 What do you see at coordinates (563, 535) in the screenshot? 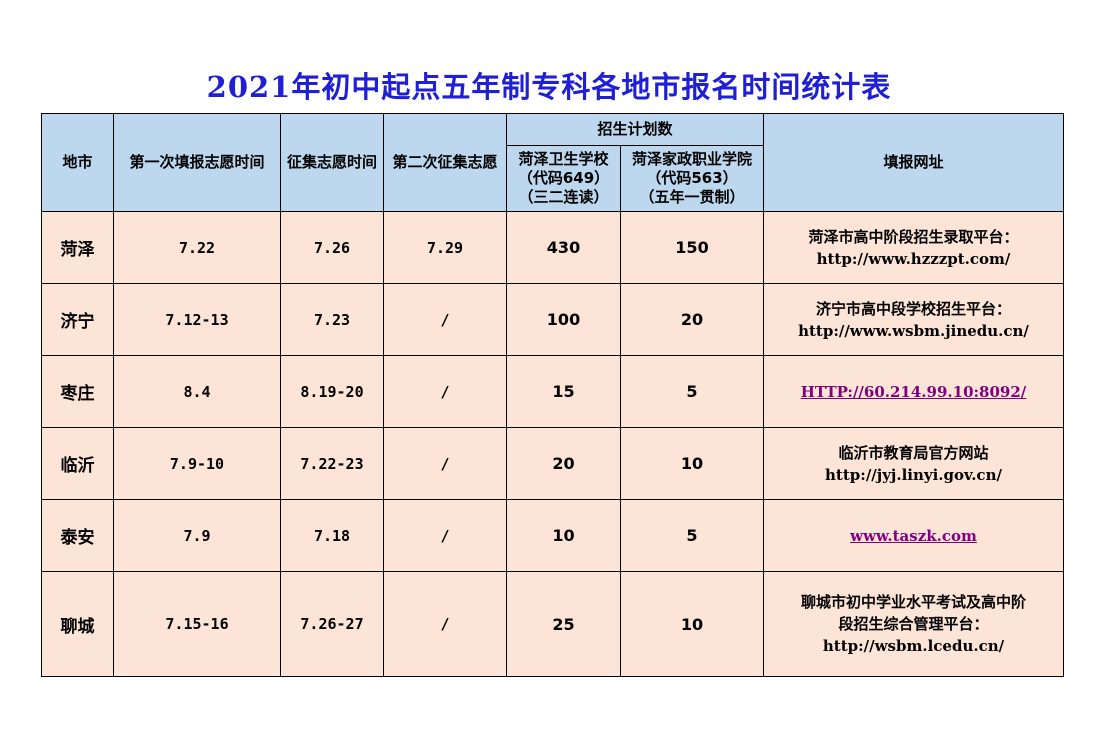
I see `school1-plan-cell: 10` at bounding box center [563, 535].